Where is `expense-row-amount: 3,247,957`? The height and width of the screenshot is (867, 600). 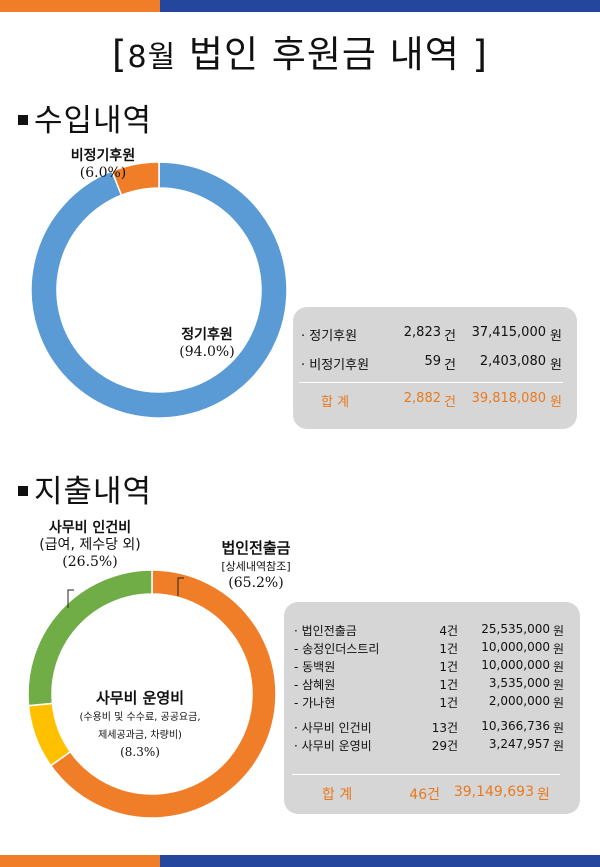
expense-row-amount: 3,247,957 is located at coordinates (519, 744).